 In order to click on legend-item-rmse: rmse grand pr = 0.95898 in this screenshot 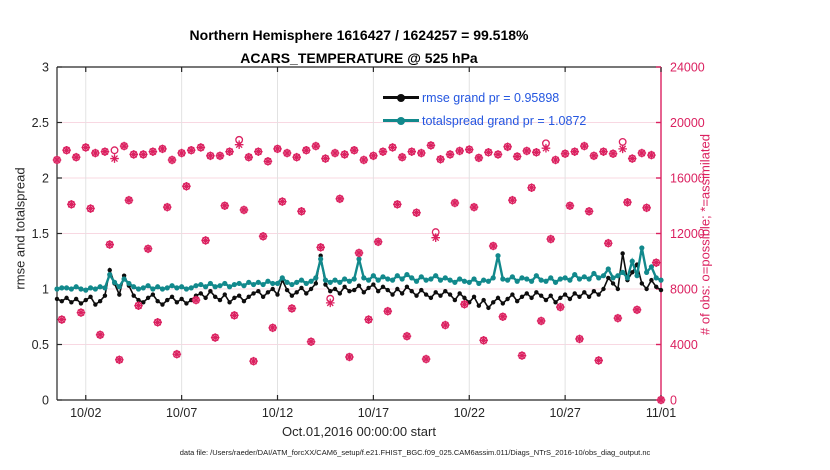, I will do `click(484, 97)`.